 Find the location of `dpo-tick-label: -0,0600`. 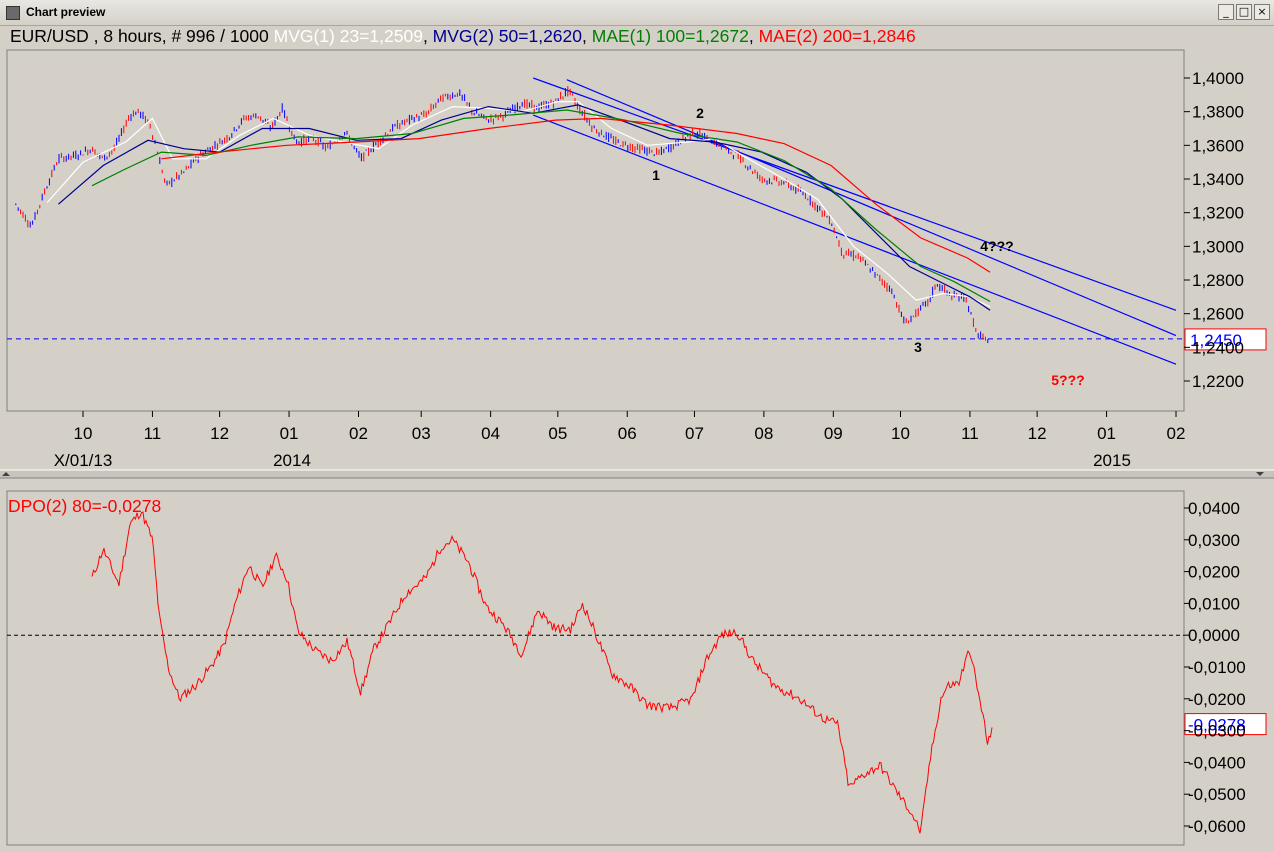

dpo-tick-label: -0,0600 is located at coordinates (1217, 826).